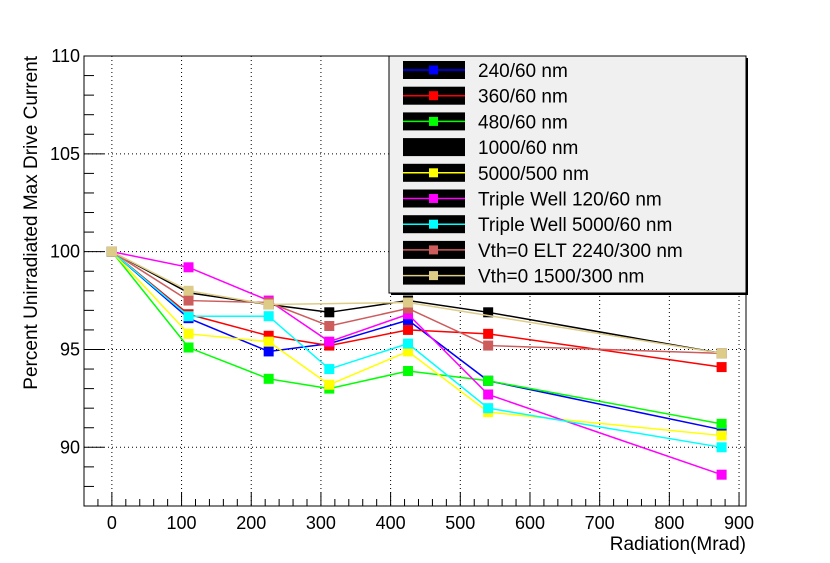 This screenshot has height=563, width=830. What do you see at coordinates (523, 97) in the screenshot?
I see `legend-label: 360/60 nm` at bounding box center [523, 97].